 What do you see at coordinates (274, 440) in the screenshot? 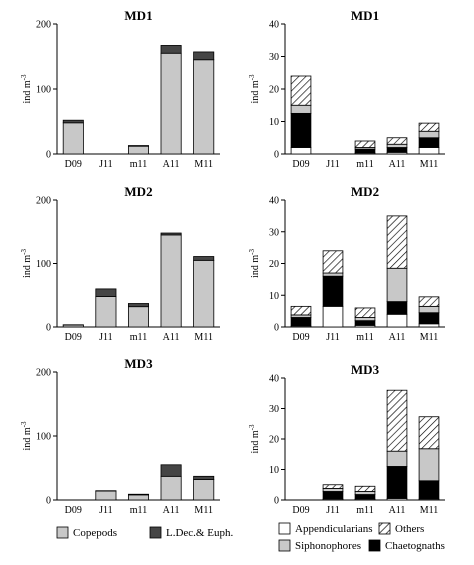
I see `y-tick-label: 20` at bounding box center [274, 440].